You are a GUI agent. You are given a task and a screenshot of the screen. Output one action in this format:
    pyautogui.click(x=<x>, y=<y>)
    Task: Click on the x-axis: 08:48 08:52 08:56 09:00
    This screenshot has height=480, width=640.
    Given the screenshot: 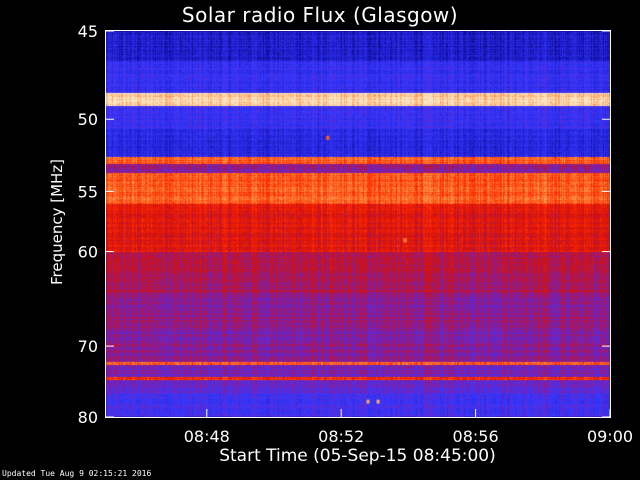 What is the action you would take?
    pyautogui.click(x=408, y=427)
    